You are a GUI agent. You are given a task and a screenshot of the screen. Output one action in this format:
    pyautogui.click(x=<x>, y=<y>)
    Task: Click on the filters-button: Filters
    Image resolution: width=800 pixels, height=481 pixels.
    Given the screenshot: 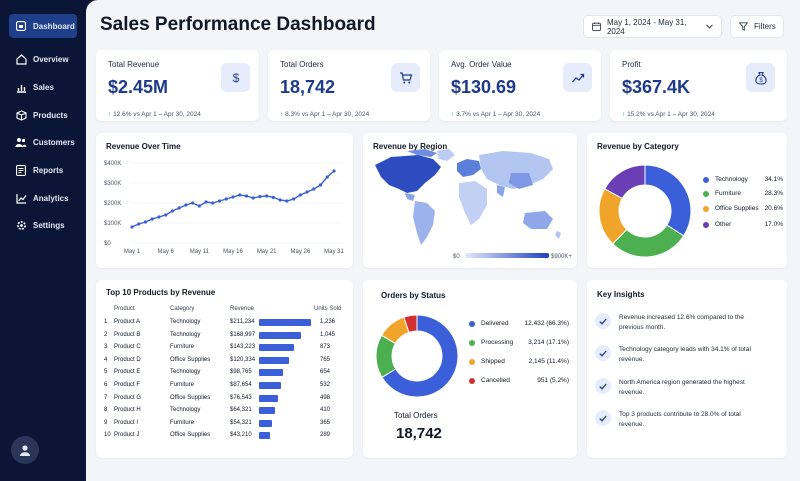 What is the action you would take?
    pyautogui.click(x=757, y=26)
    